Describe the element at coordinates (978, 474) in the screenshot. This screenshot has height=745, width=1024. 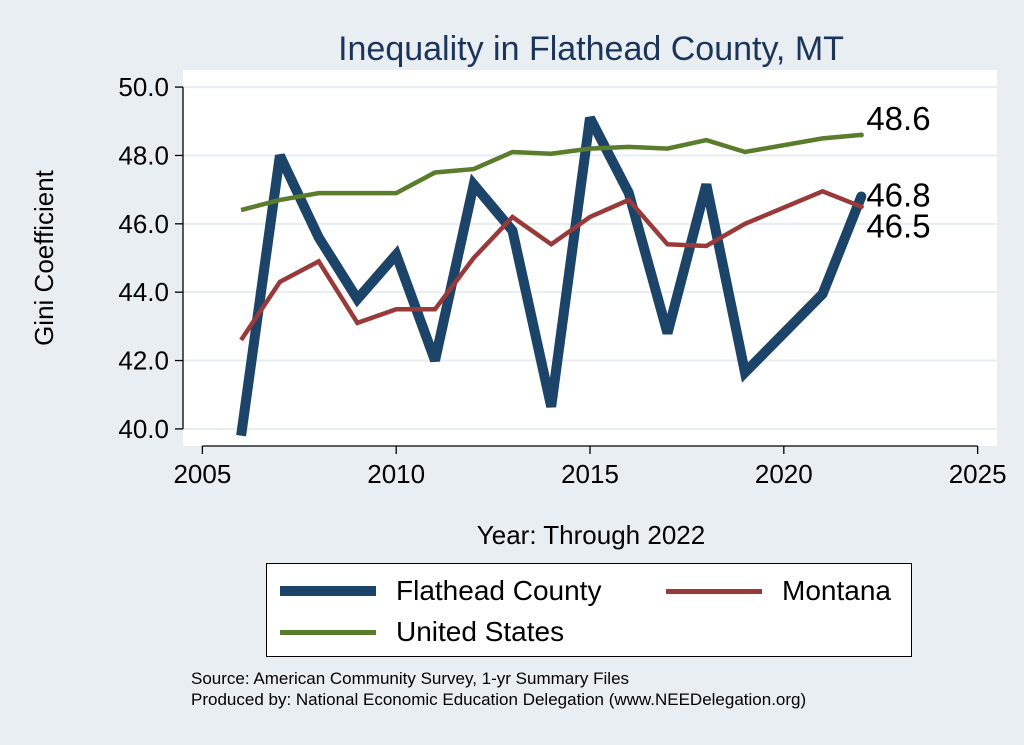
I see `x-tick-label-4: 2025` at that location.